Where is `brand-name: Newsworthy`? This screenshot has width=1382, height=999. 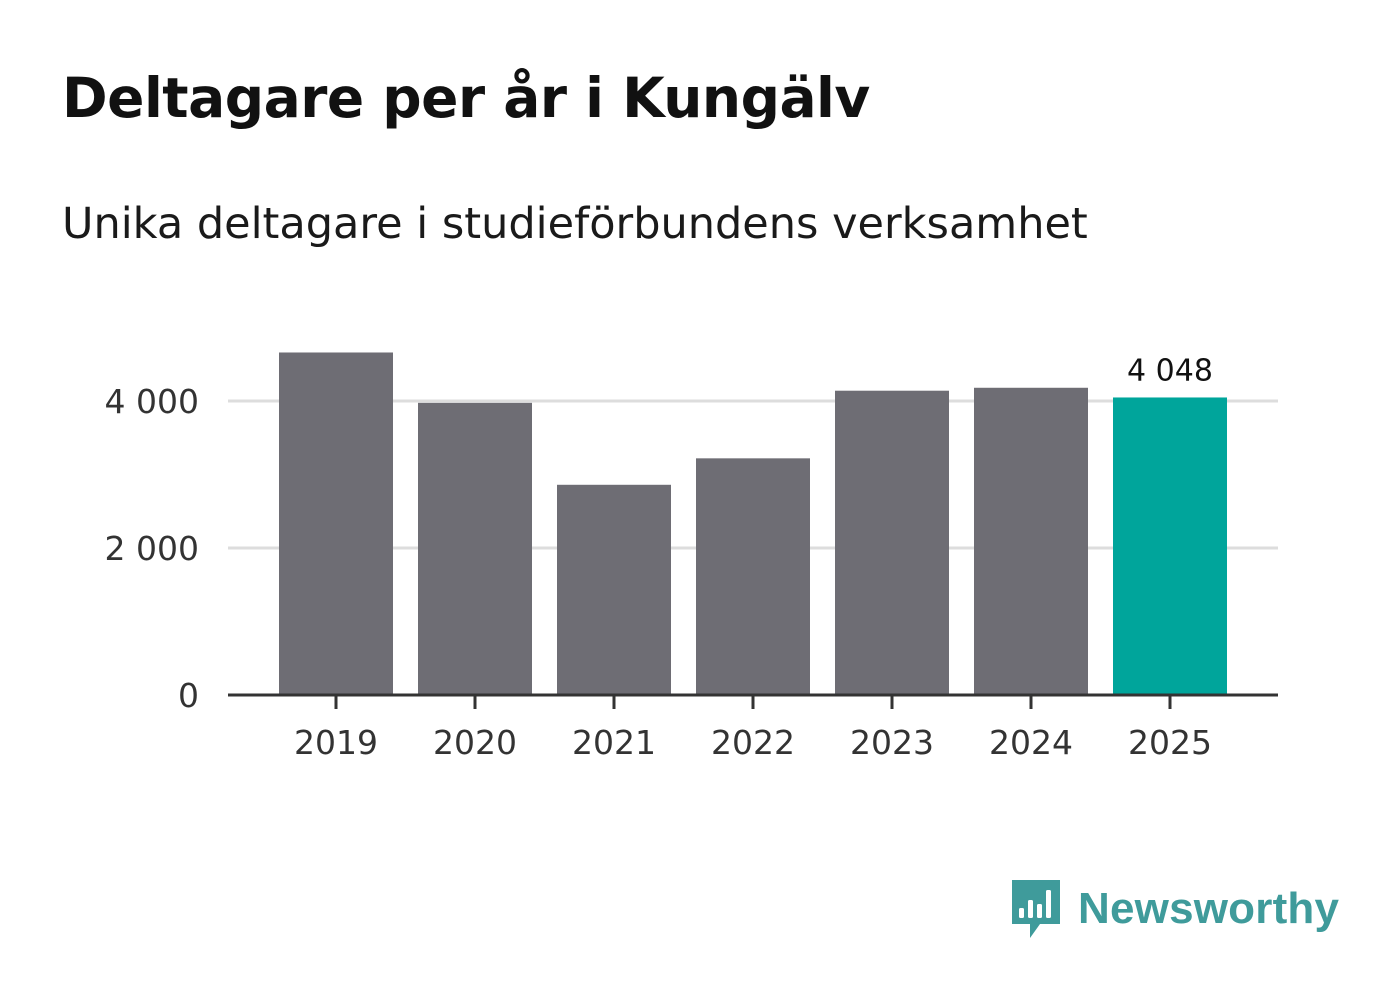 brand-name: Newsworthy is located at coordinates (1209, 908).